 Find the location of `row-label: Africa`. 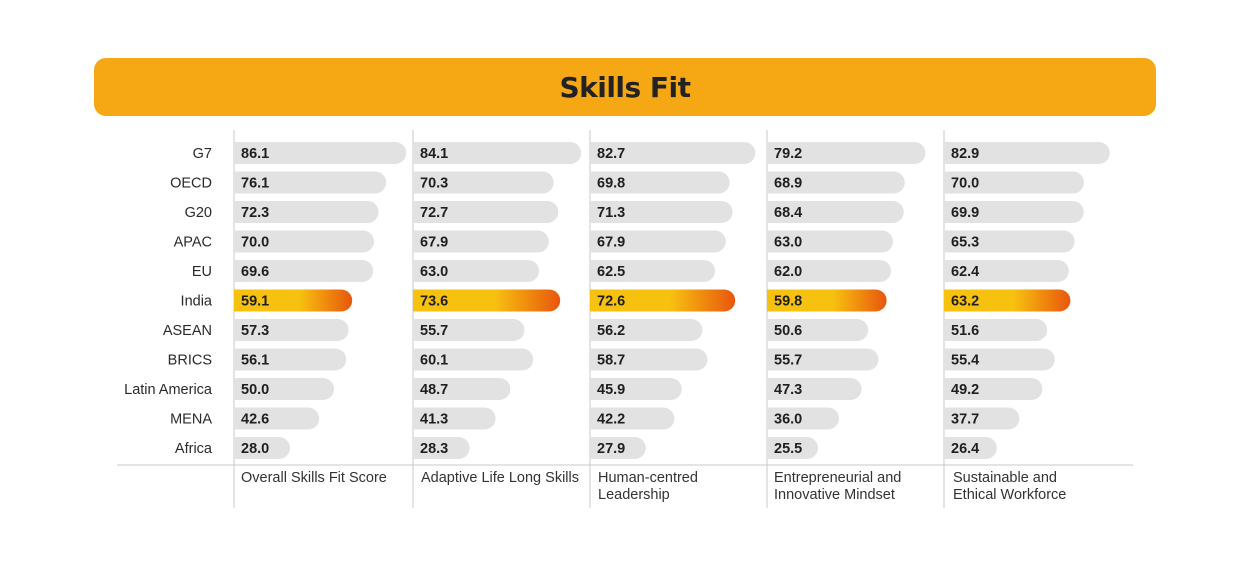

row-label: Africa is located at coordinates (194, 449).